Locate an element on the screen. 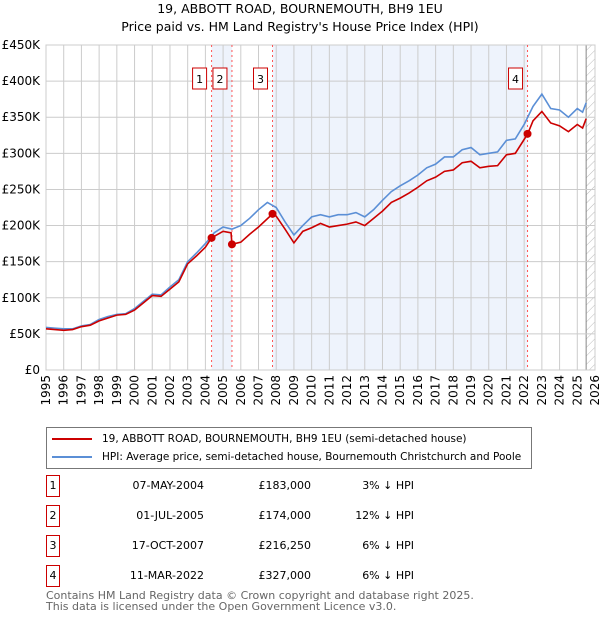  x-tick-label: 2013 is located at coordinates (365, 390).